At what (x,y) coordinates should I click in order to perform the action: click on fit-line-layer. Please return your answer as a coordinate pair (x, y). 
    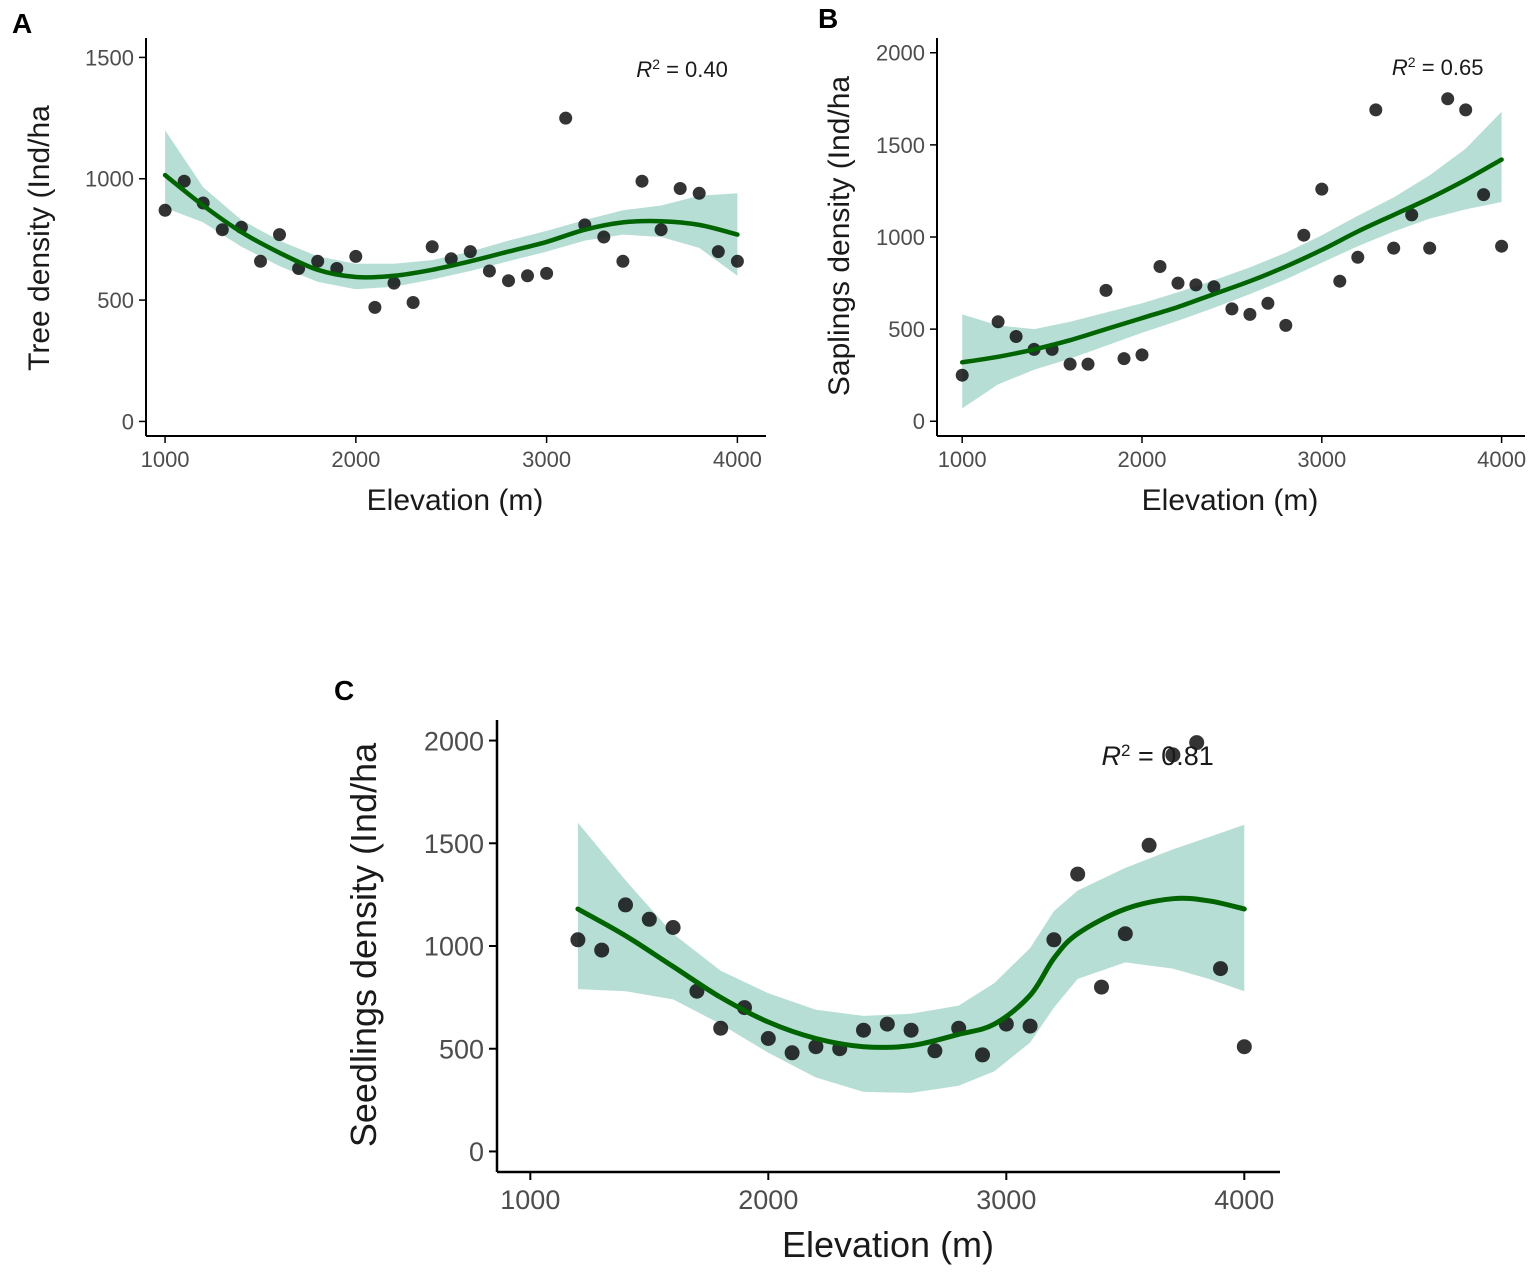
    Looking at the image, I should click on (1231, 261).